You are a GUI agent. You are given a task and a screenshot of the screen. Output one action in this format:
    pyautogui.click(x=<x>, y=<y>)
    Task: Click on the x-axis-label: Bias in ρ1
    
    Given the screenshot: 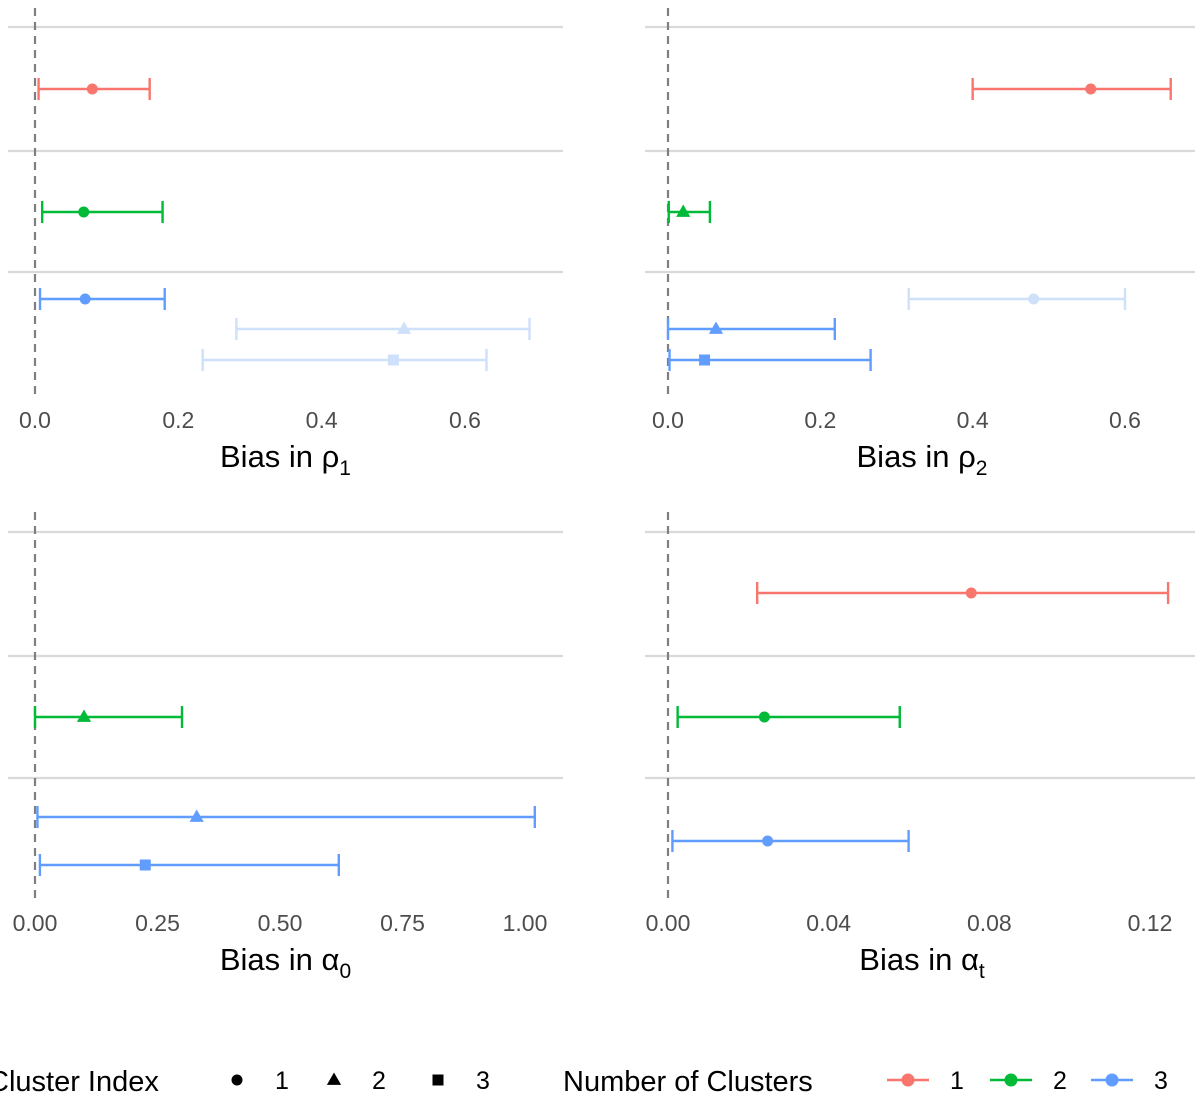 What is the action you would take?
    pyautogui.click(x=285, y=459)
    